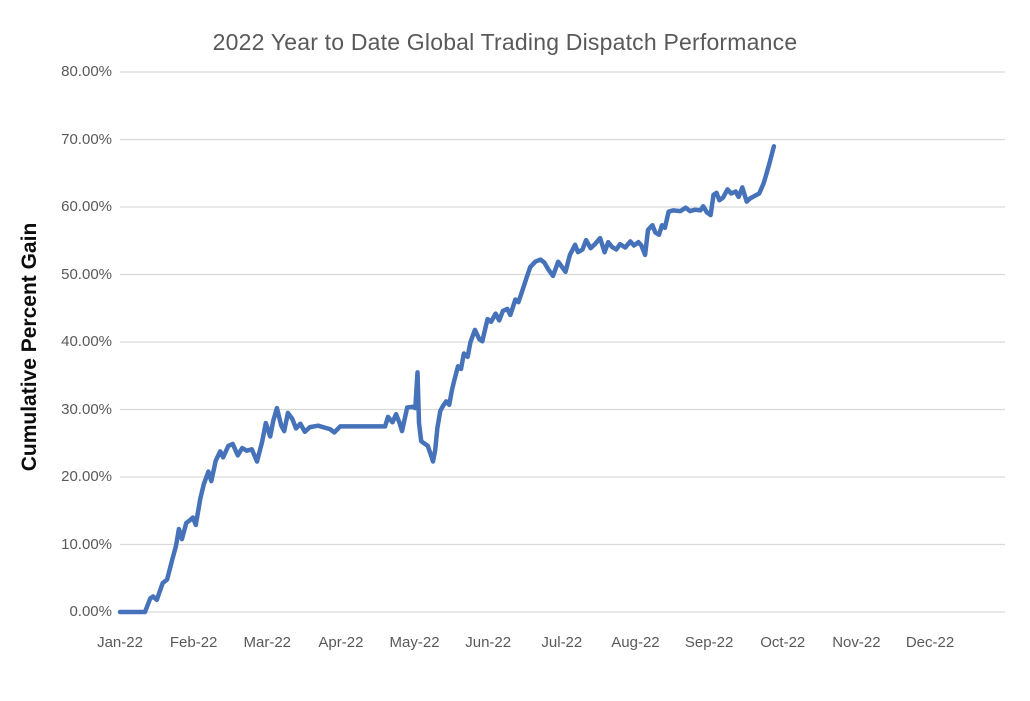 This screenshot has height=701, width=1030. What do you see at coordinates (856, 642) in the screenshot?
I see `x-tick-label: Nov-22` at bounding box center [856, 642].